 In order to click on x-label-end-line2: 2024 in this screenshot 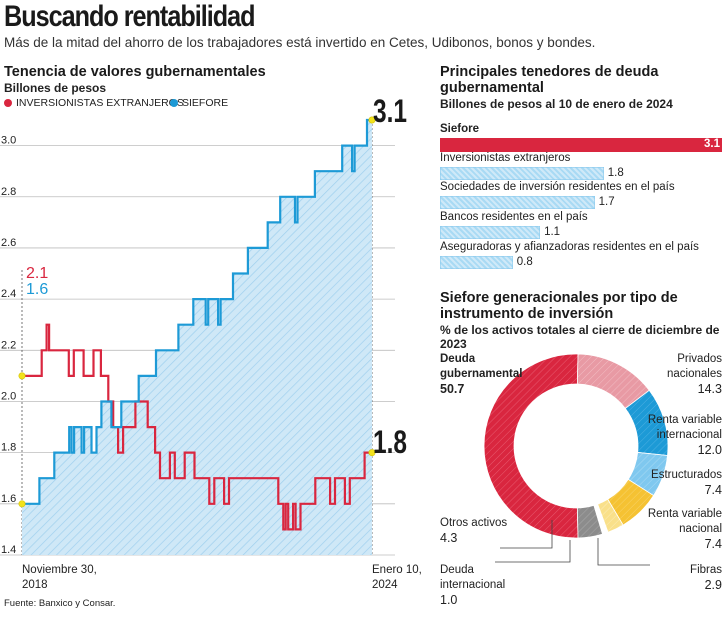, I will do `click(385, 585)`.